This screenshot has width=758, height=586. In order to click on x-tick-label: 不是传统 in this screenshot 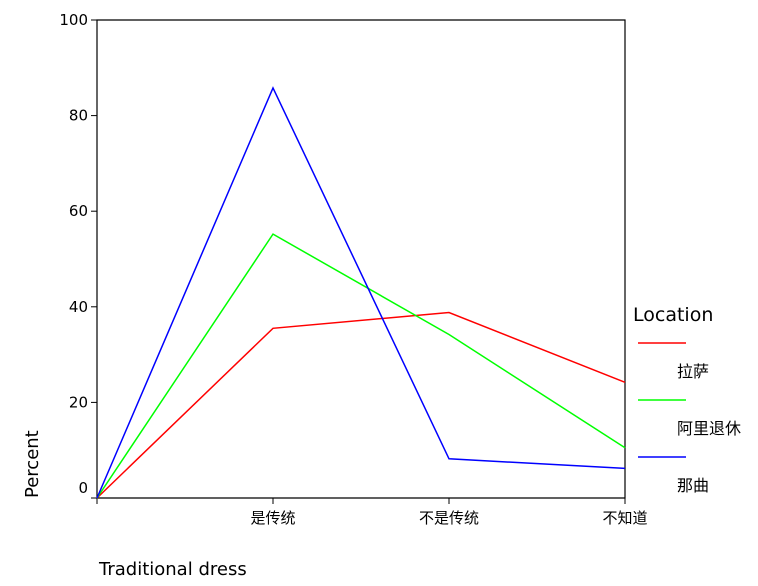, I will do `click(449, 518)`.